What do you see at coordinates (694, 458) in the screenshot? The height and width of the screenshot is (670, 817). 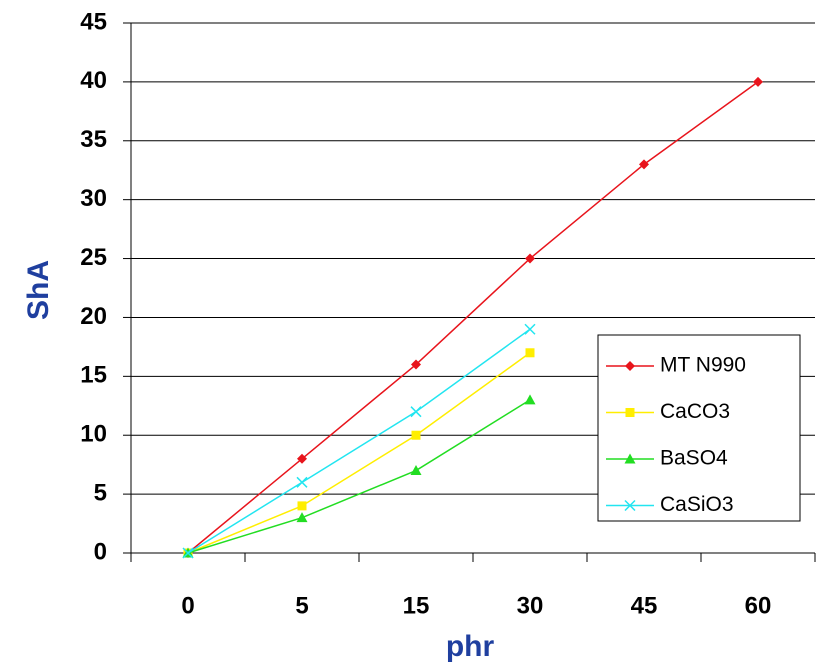 I see `legend-label: BaSO4` at bounding box center [694, 458].